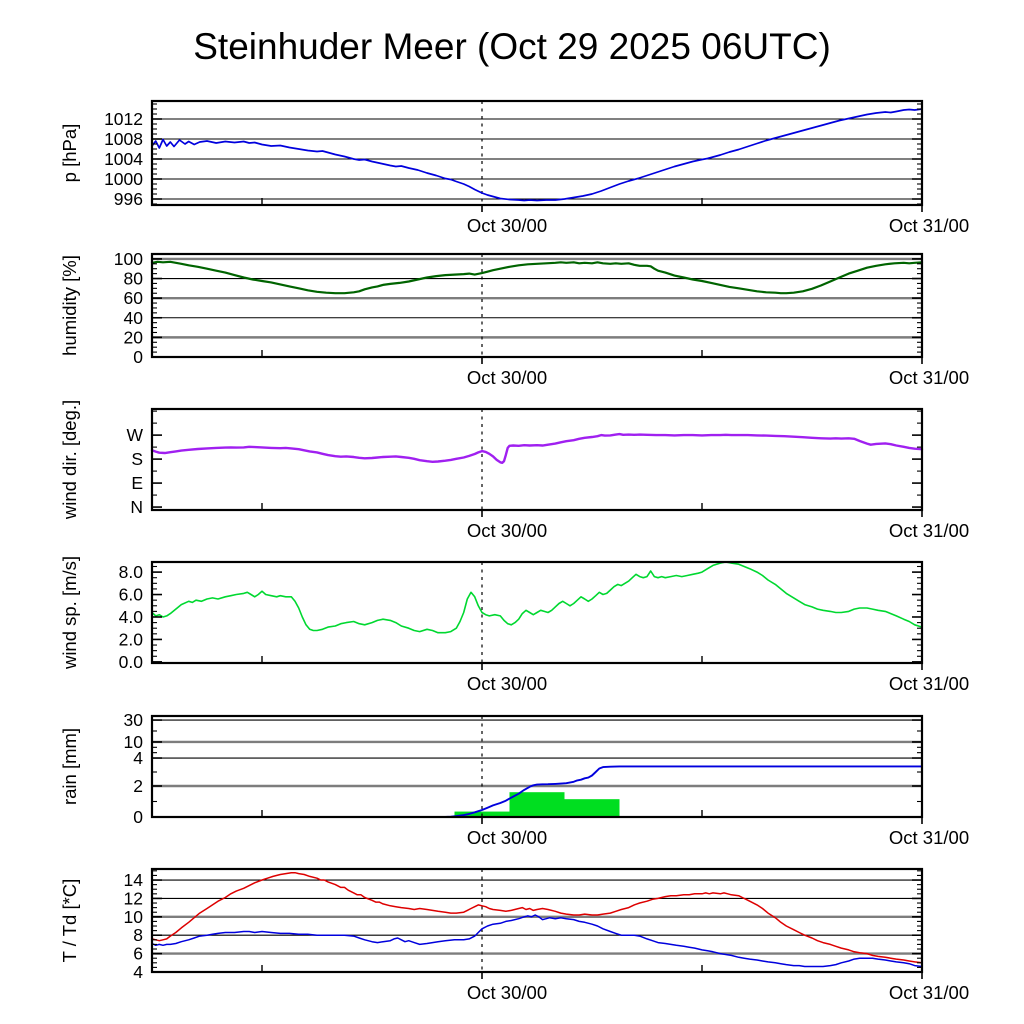 The height and width of the screenshot is (1024, 1024). I want to click on y-axis-title-wind_speed: wind sp. [m/s], so click(69, 613).